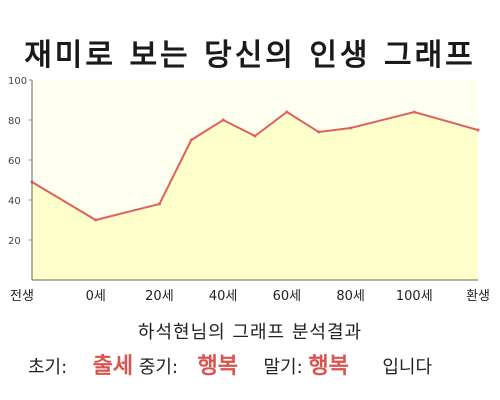 The image size is (500, 400). What do you see at coordinates (158, 367) in the screenshot?
I see `mid-label: 중기:` at bounding box center [158, 367].